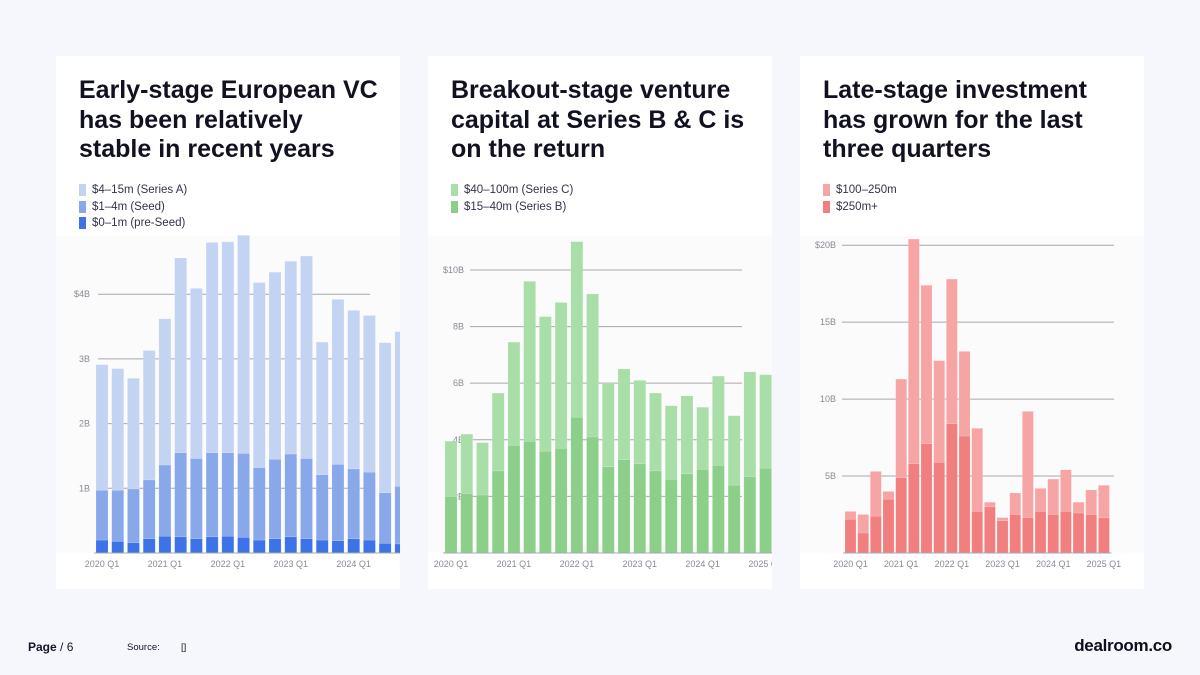  Describe the element at coordinates (866, 190) in the screenshot. I see `legend-label: $100–250m` at that location.